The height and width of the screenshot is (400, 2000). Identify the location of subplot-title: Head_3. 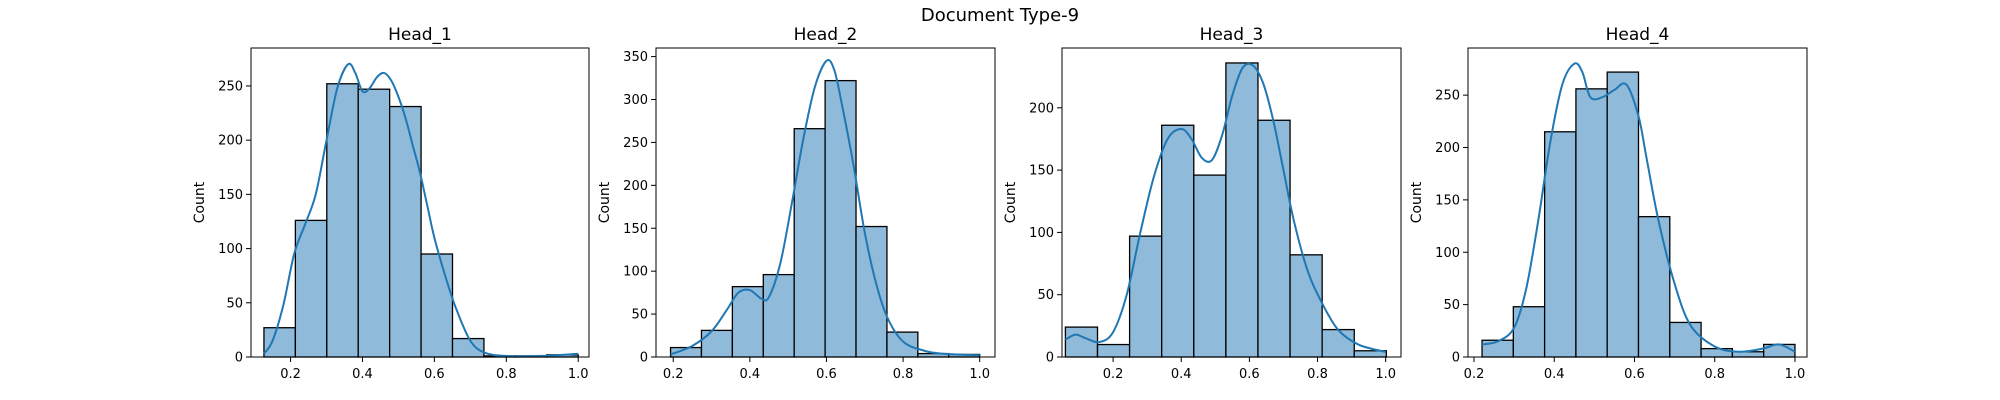
(1232, 35).